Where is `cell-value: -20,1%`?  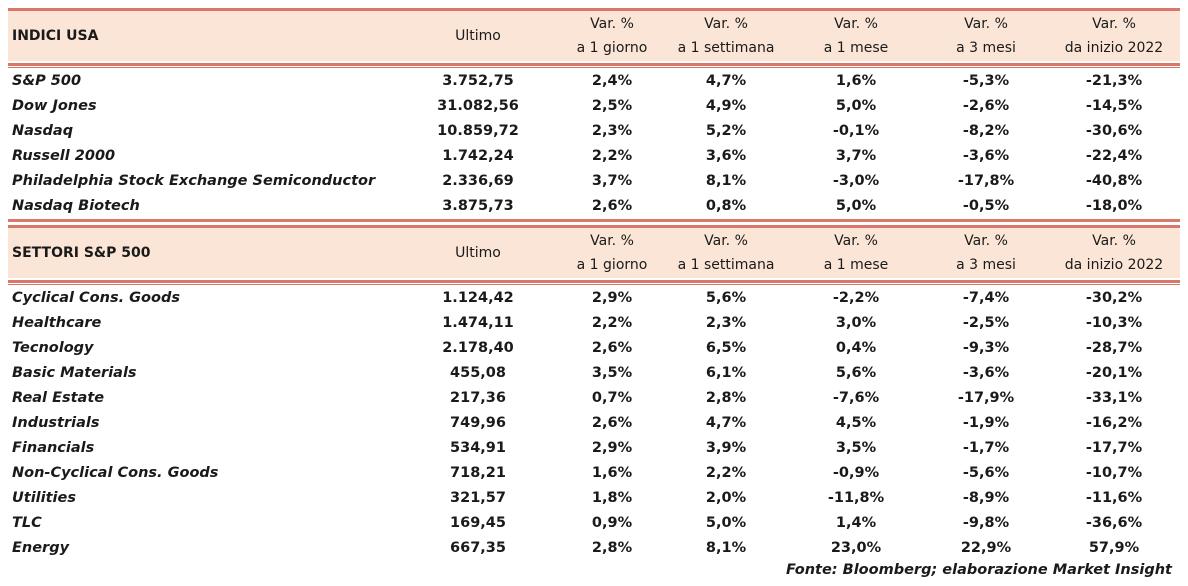 cell-value: -20,1% is located at coordinates (1114, 373).